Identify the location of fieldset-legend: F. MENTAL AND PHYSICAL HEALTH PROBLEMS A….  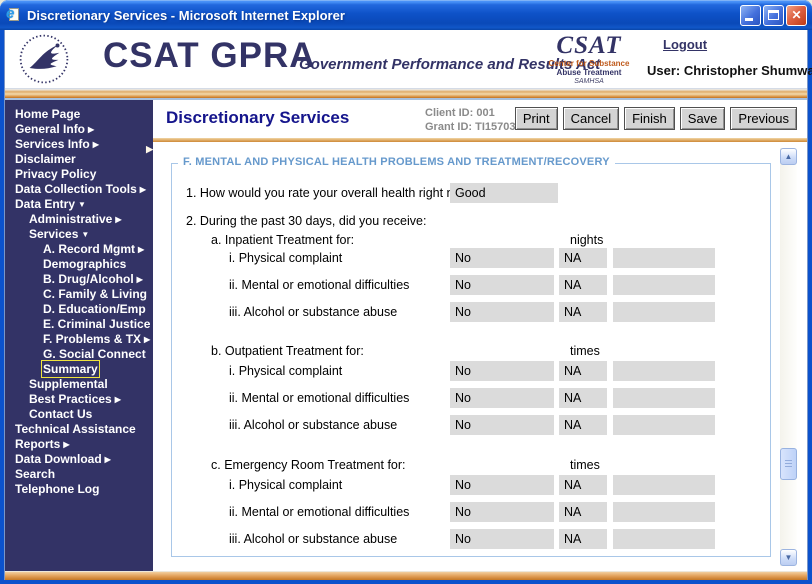
(396, 162).